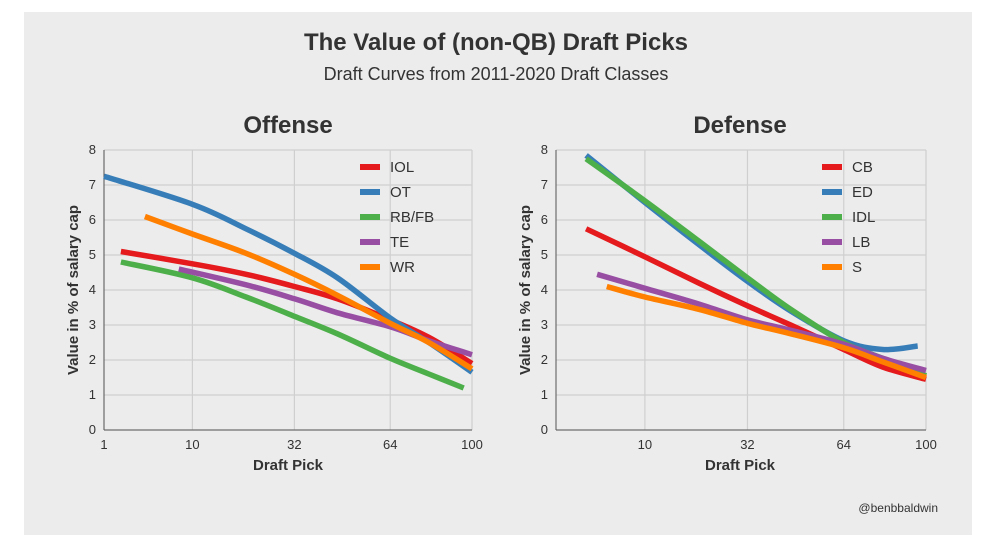 This screenshot has height=546, width=1000. What do you see at coordinates (862, 192) in the screenshot?
I see `defense-legend-label-ed: ED` at bounding box center [862, 192].